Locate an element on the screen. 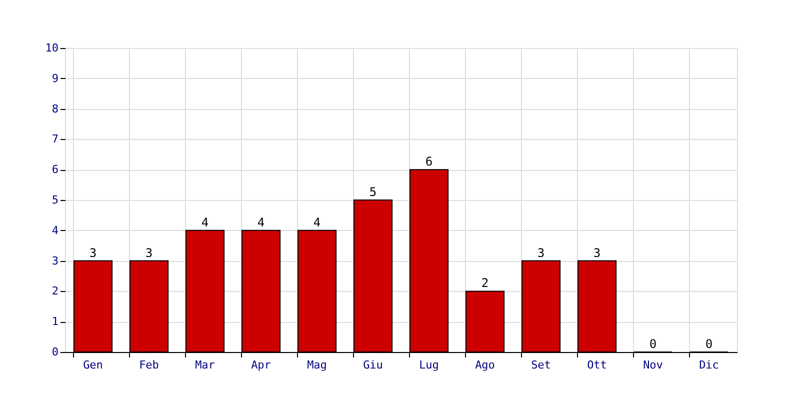 Image resolution: width=800 pixels, height=400 pixels. y-tick-label: 6 is located at coordinates (55, 169).